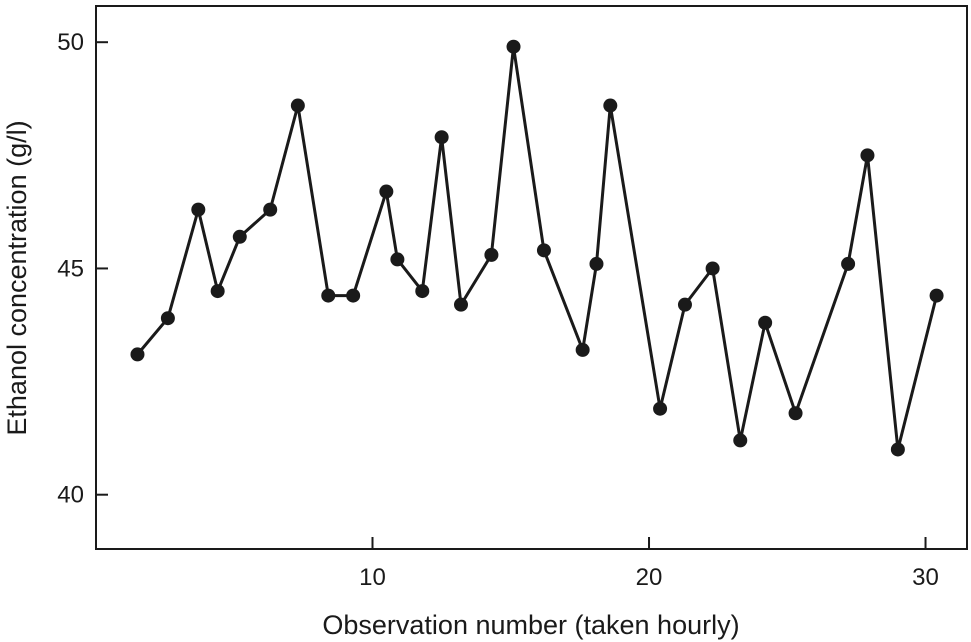  What do you see at coordinates (17, 277) in the screenshot?
I see `y-axis-title: Ethanol concentration (g/l)` at bounding box center [17, 277].